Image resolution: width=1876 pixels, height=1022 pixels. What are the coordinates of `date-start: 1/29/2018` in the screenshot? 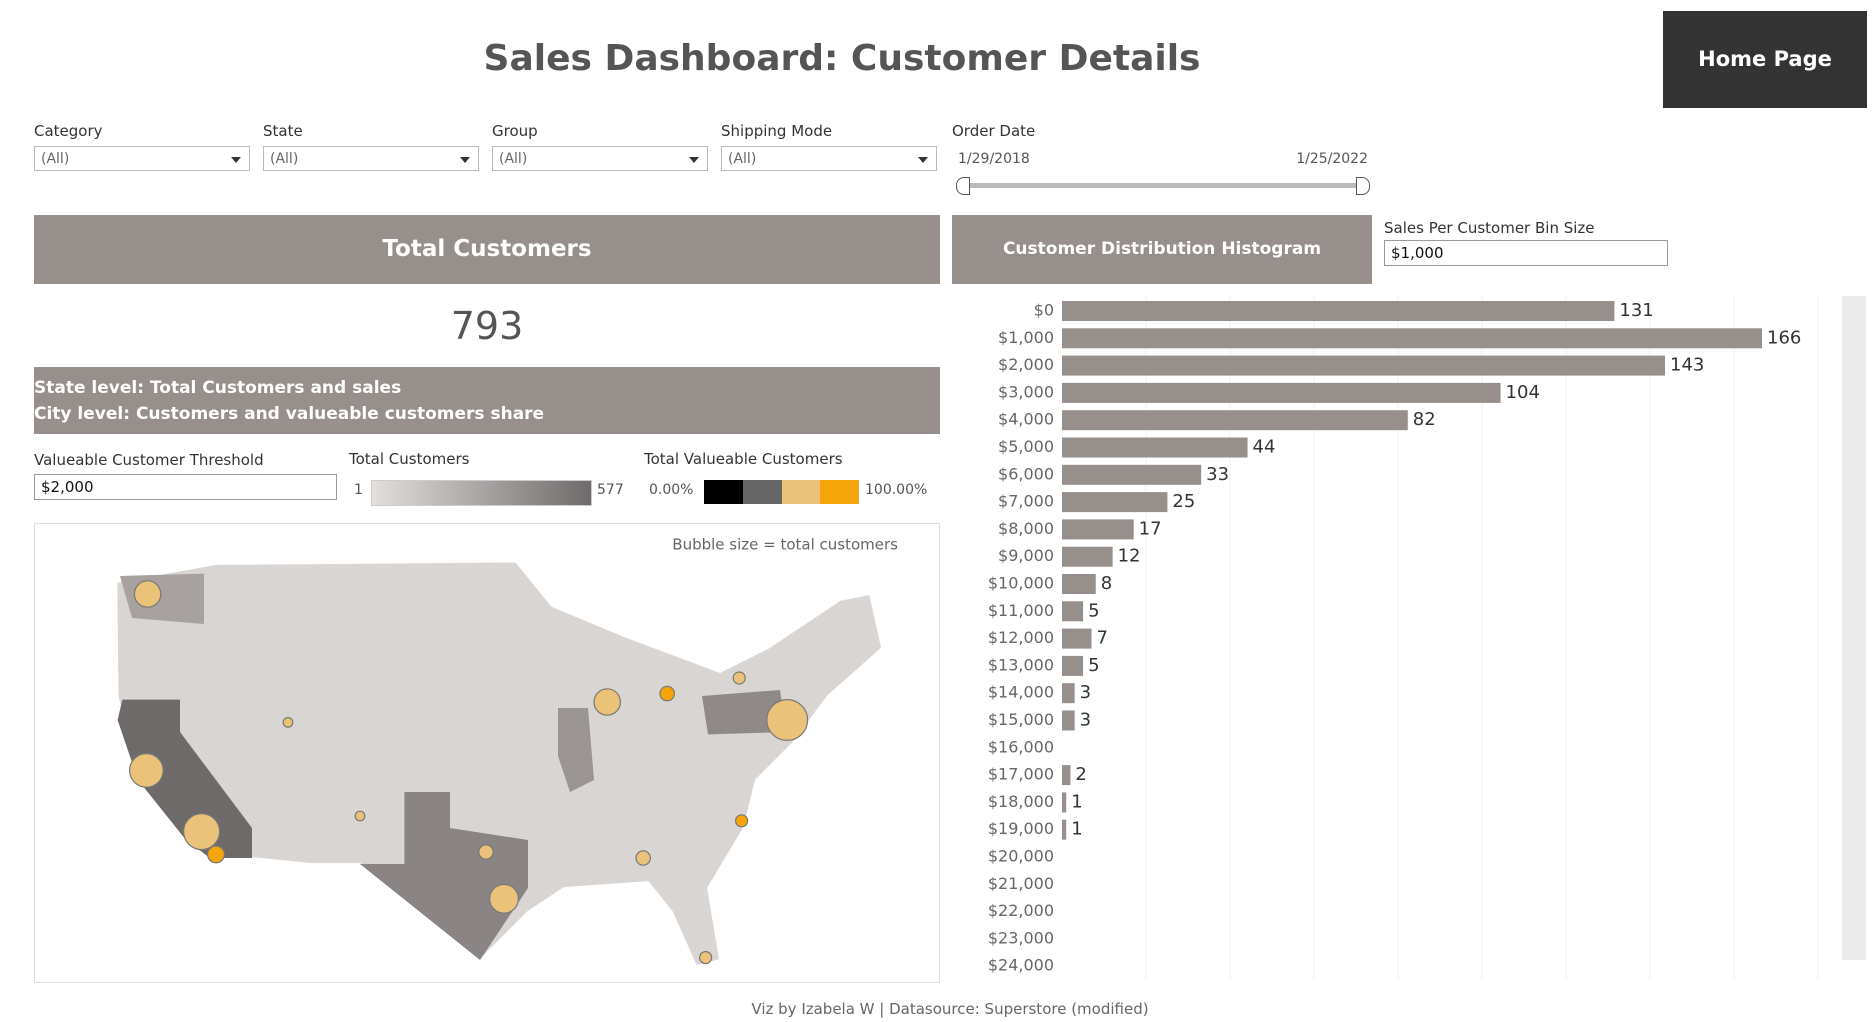 It's located at (994, 159).